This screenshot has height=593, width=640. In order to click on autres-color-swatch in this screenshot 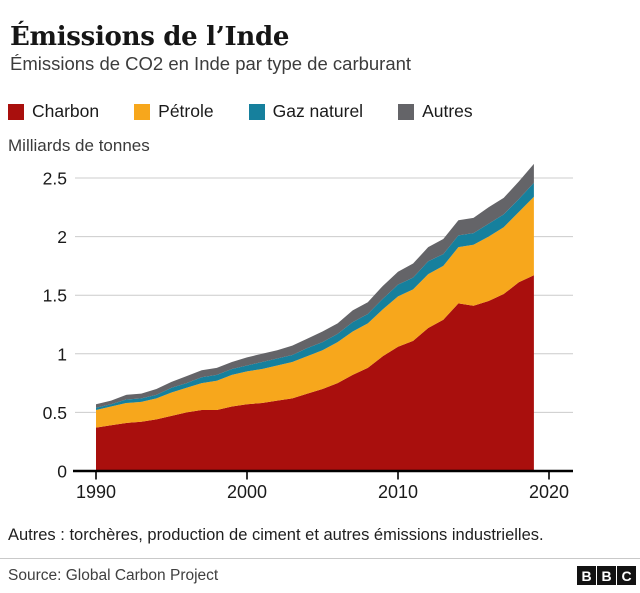, I will do `click(406, 111)`.